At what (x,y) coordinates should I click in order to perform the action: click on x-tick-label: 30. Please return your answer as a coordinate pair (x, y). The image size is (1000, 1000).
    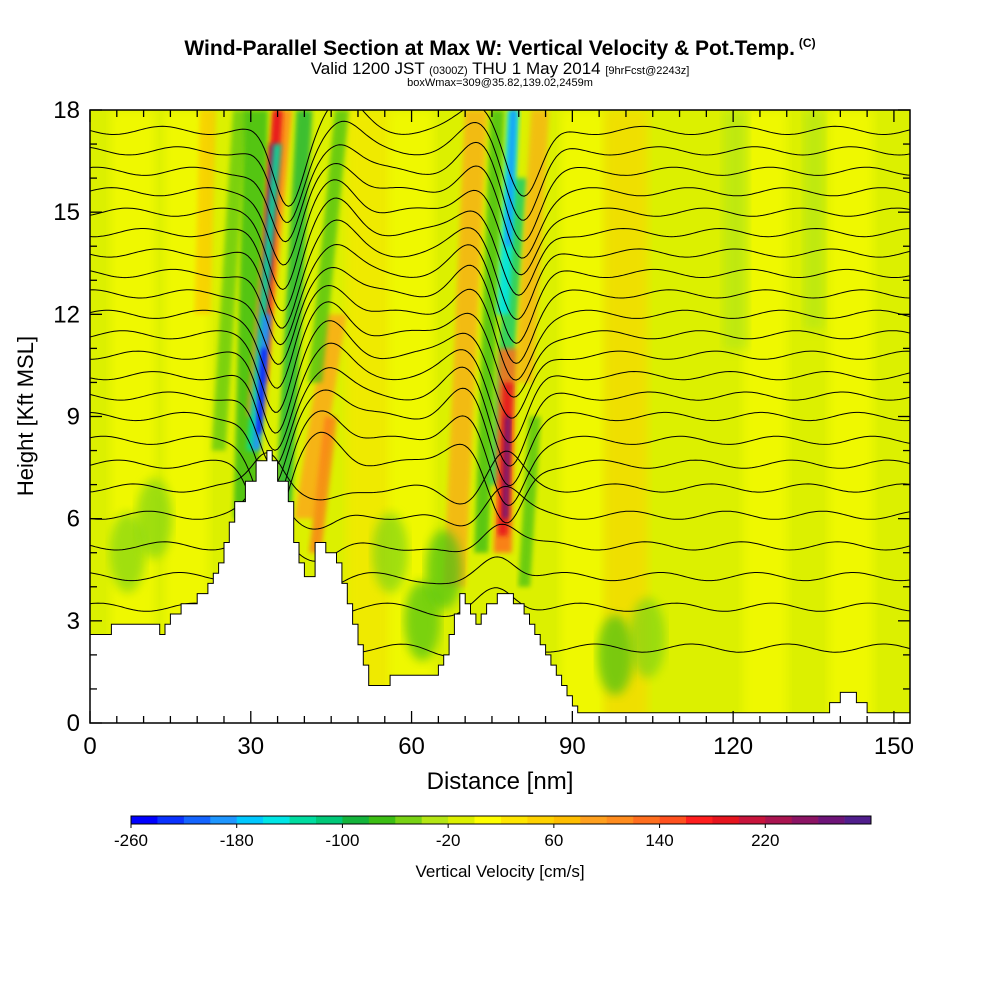
    Looking at the image, I should click on (250, 746).